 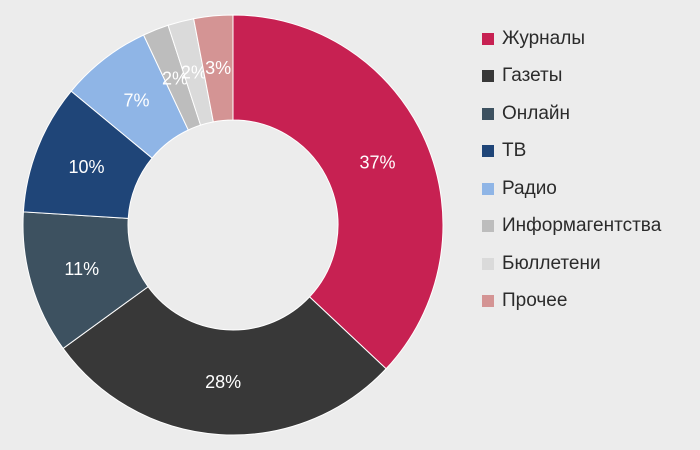 I want to click on legend-label: Прочее, so click(x=535, y=301).